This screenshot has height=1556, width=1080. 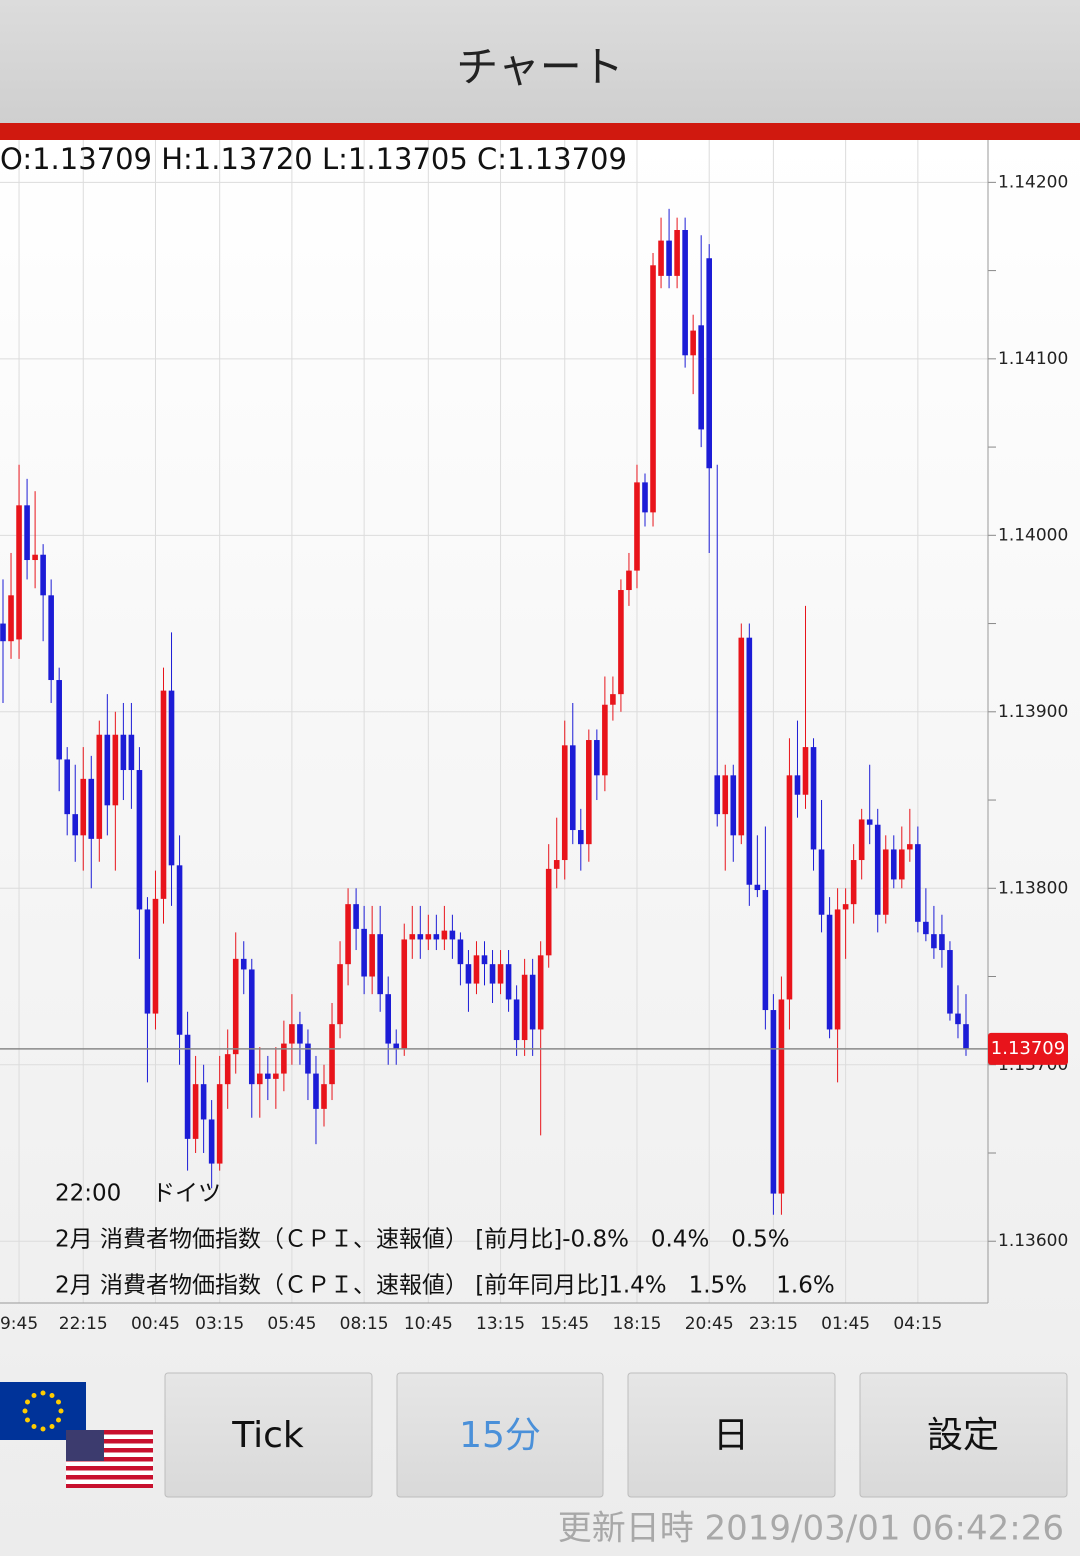 I want to click on event-time: 22:00, so click(x=88, y=1194).